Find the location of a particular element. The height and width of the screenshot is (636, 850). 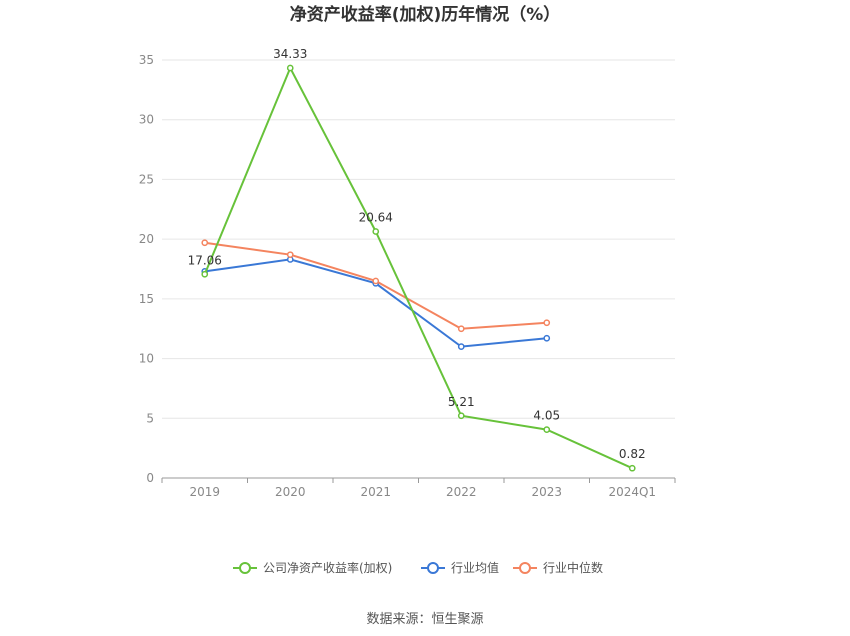

y-tick-label: 0 is located at coordinates (150, 478).